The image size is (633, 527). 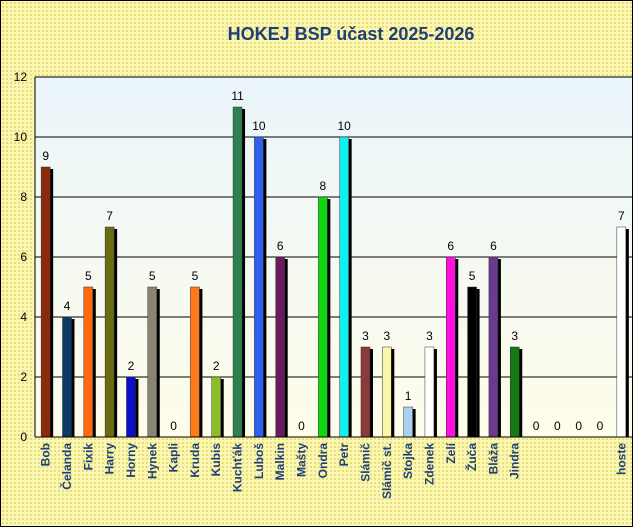 What do you see at coordinates (493, 459) in the screenshot?
I see `x-tick-label: Bláža` at bounding box center [493, 459].